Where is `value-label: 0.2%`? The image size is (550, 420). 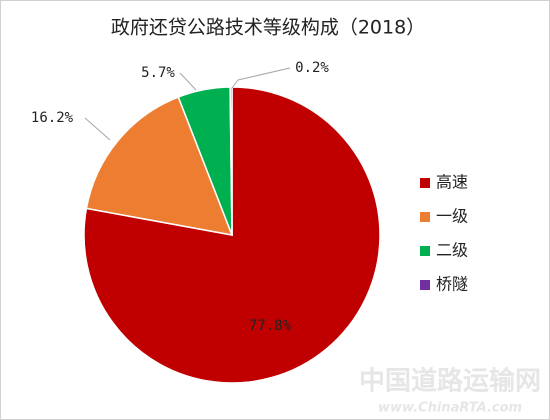
value-label: 0.2% is located at coordinates (312, 68).